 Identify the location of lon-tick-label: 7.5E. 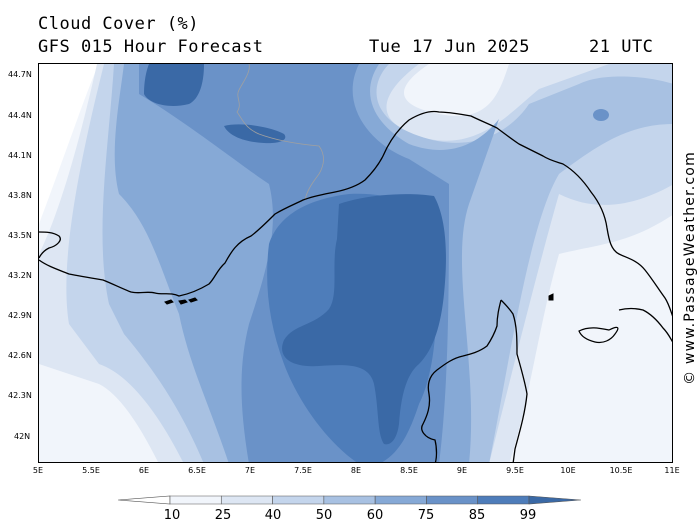
(303, 470).